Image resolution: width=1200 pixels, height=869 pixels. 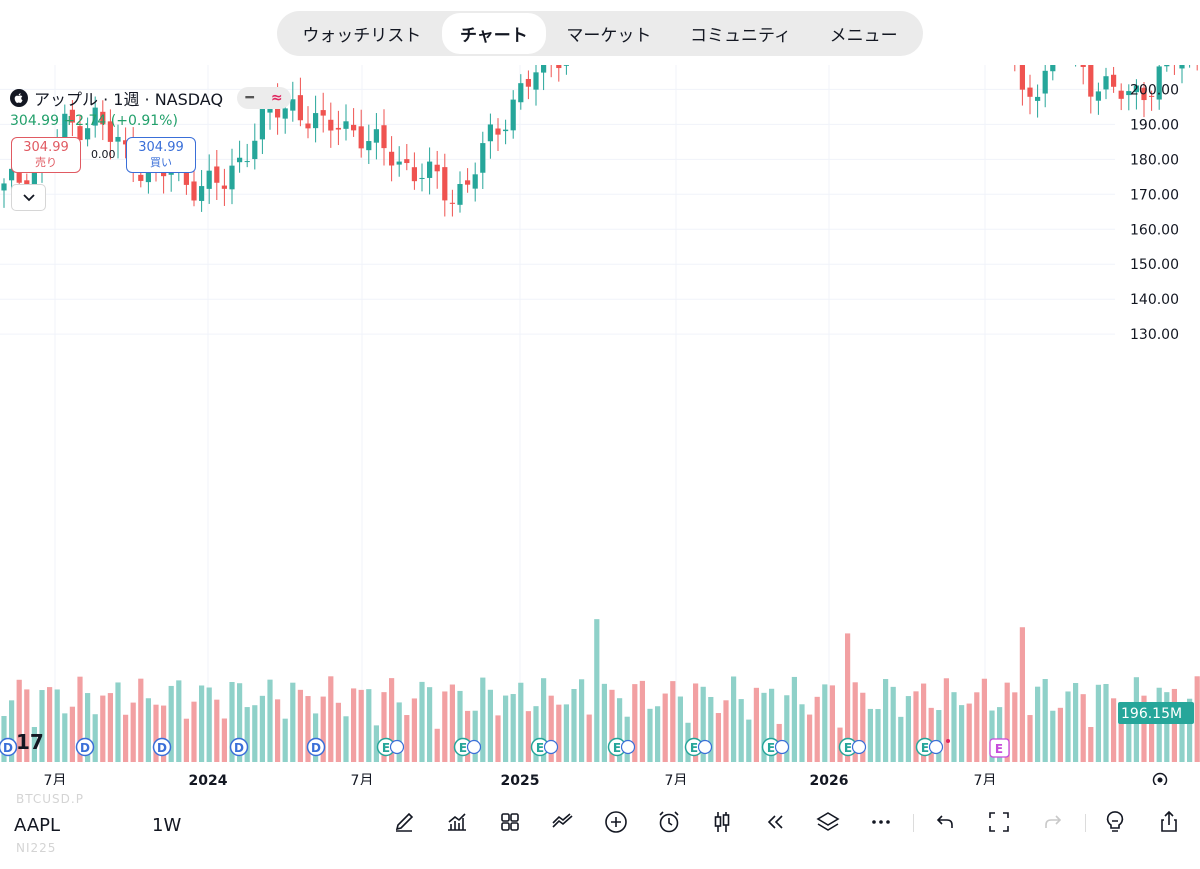 What do you see at coordinates (1154, 125) in the screenshot?
I see `price-tick-label: 190.00` at bounding box center [1154, 125].